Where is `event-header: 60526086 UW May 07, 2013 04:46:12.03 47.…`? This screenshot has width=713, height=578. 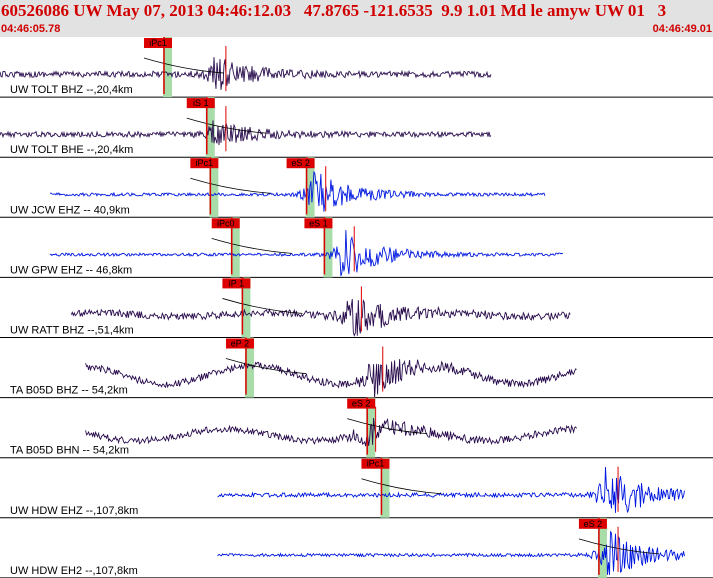 event-header: 60526086 UW May 07, 2013 04:46:12.03 47.… is located at coordinates (356, 18).